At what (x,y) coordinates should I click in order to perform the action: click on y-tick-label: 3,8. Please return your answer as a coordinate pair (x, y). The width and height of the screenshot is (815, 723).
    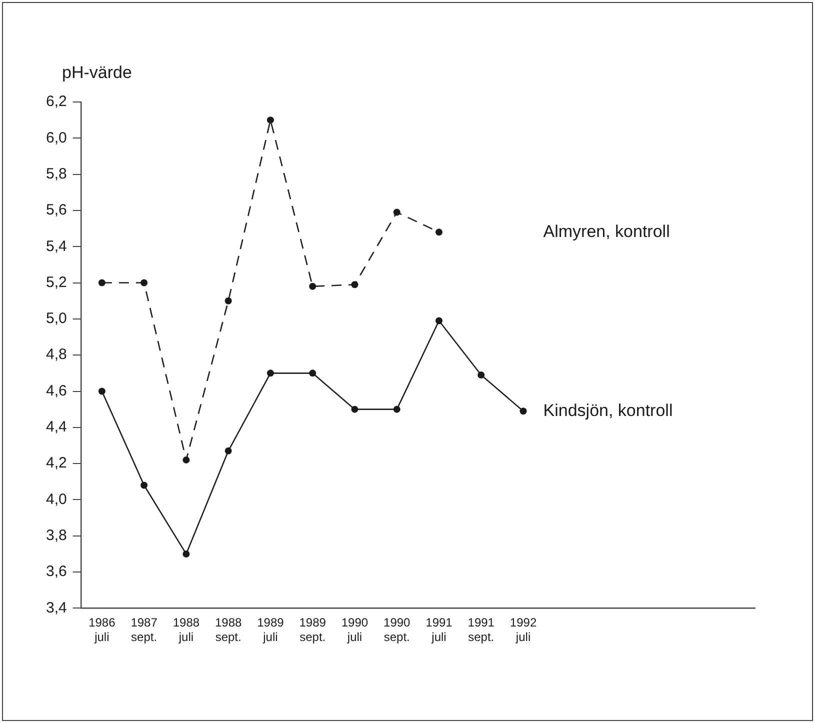
    Looking at the image, I should click on (56, 535).